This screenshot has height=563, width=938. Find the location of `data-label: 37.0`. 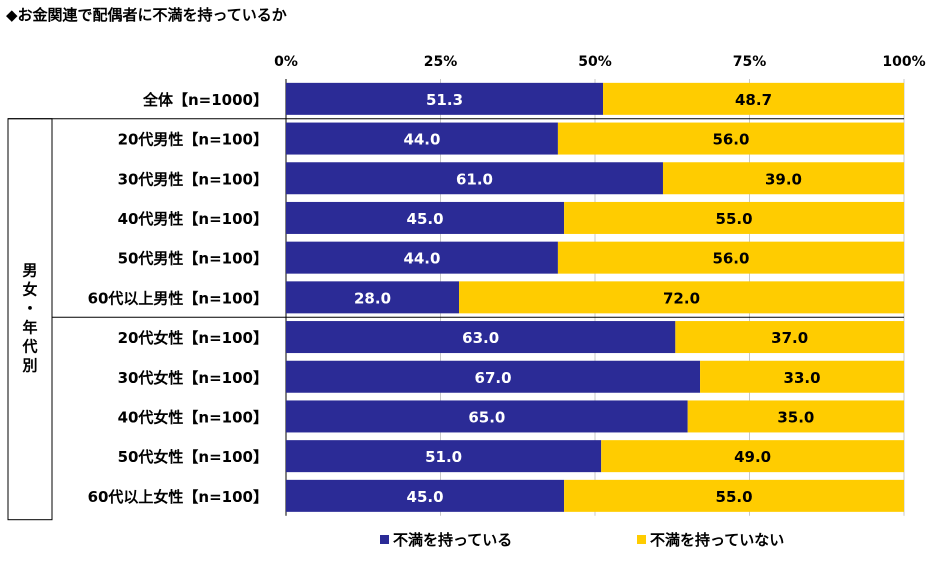

data-label: 37.0 is located at coordinates (789, 338).